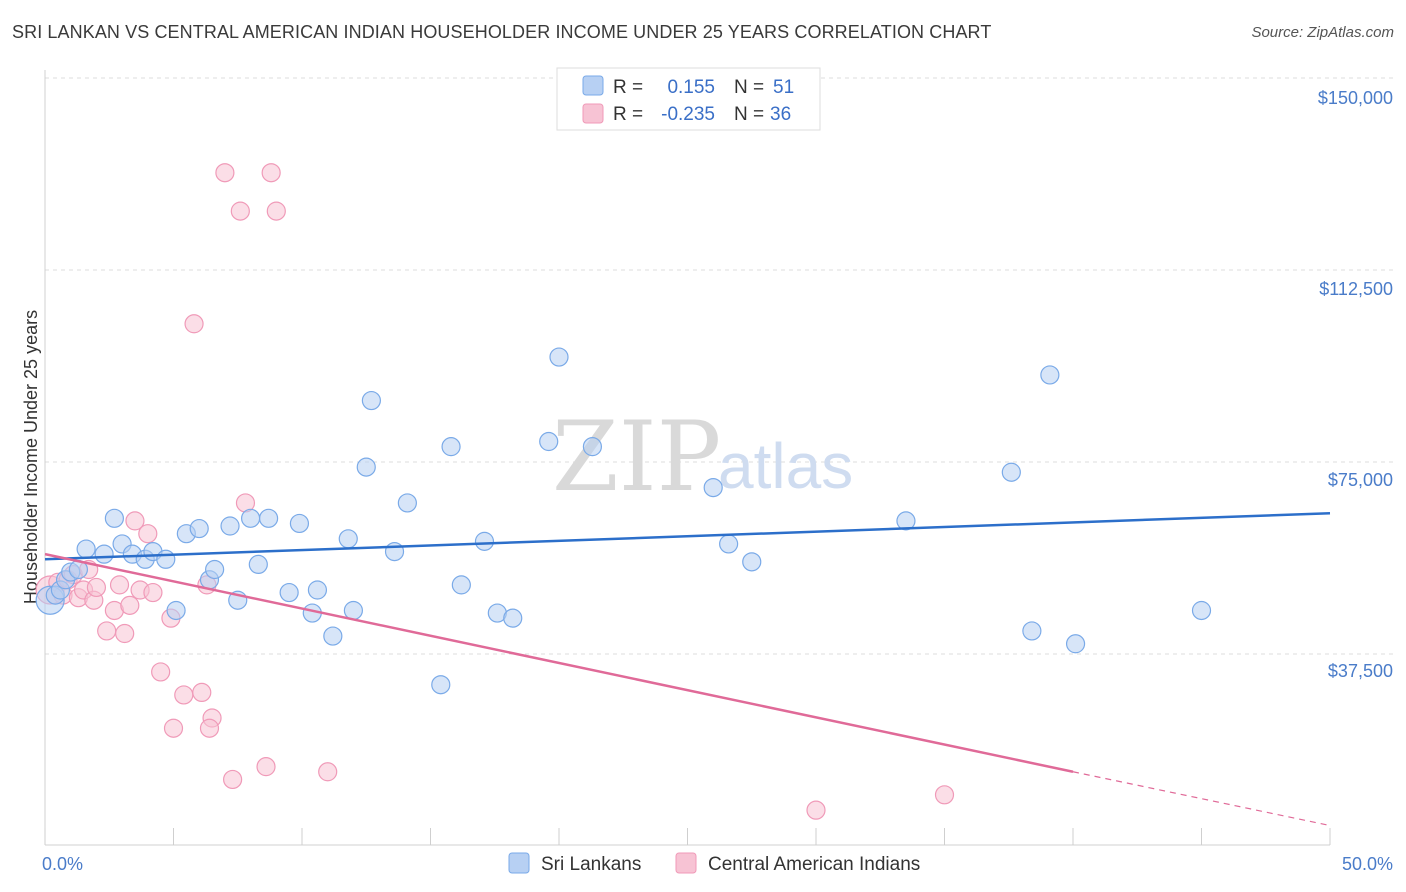 The height and width of the screenshot is (892, 1406). What do you see at coordinates (691, 87) in the screenshot?
I see `legend-r-value-1: 0.155` at bounding box center [691, 87].